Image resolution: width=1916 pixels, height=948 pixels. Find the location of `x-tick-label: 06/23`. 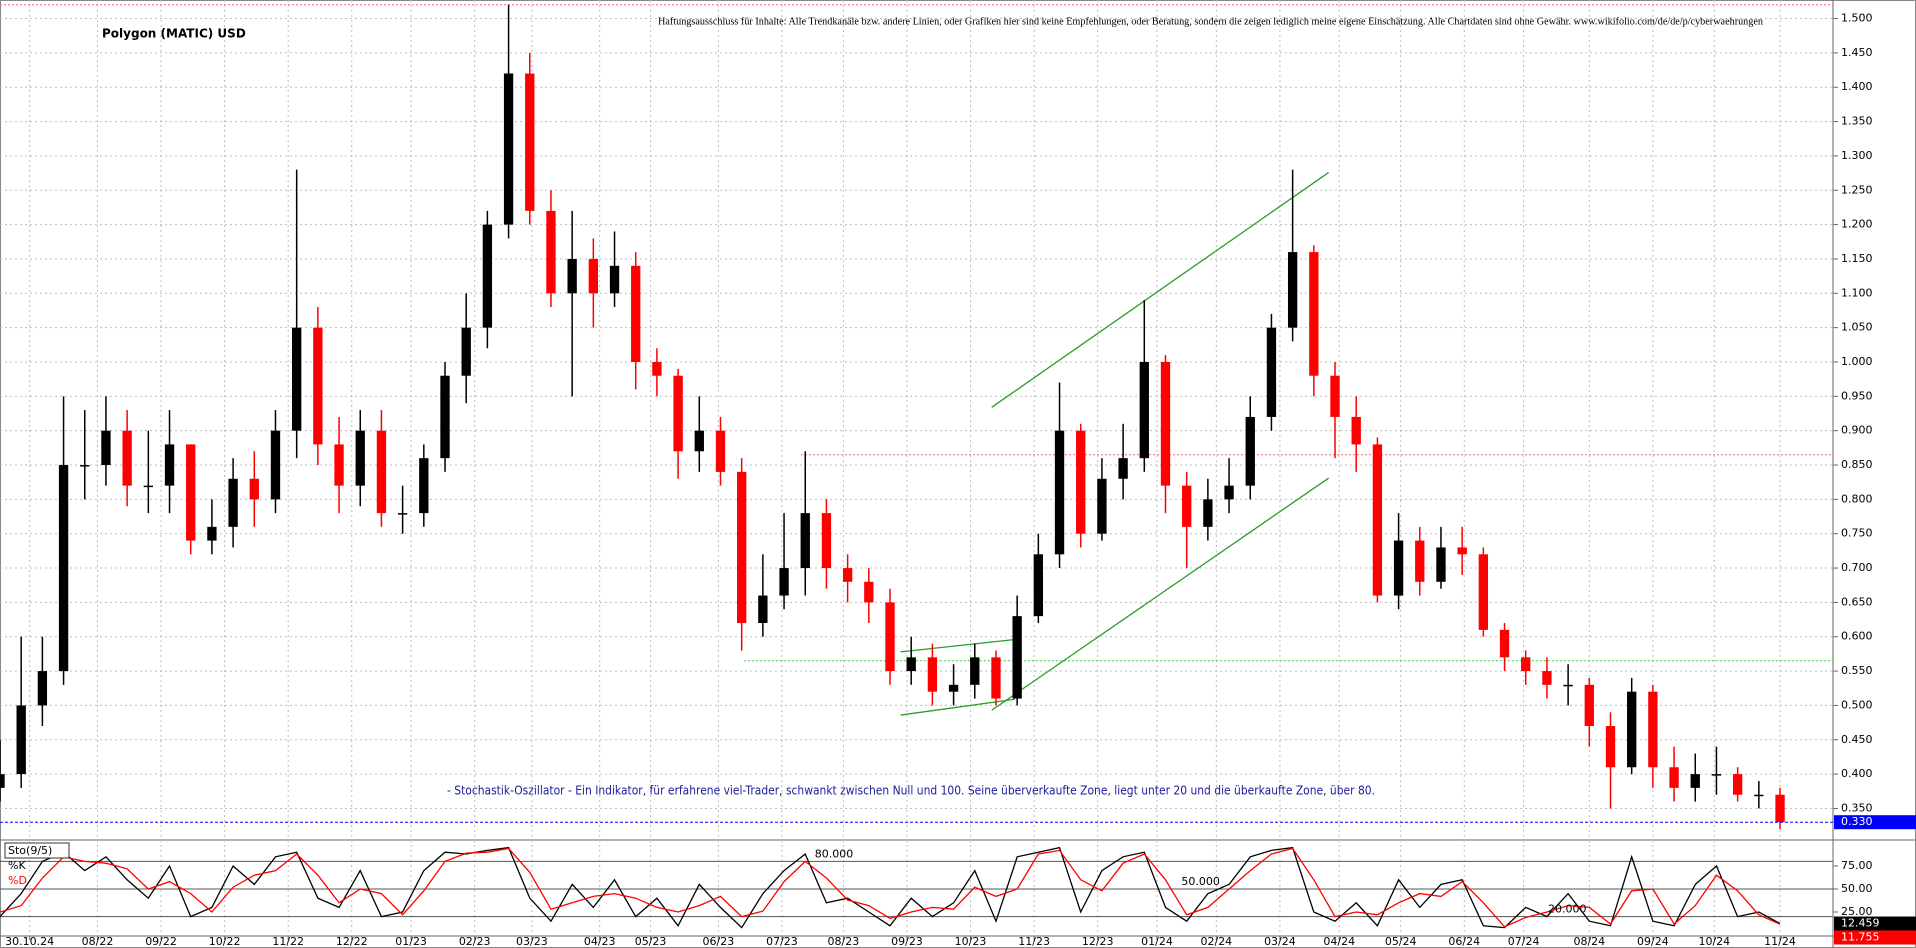

x-tick-label: 06/23 is located at coordinates (719, 941).